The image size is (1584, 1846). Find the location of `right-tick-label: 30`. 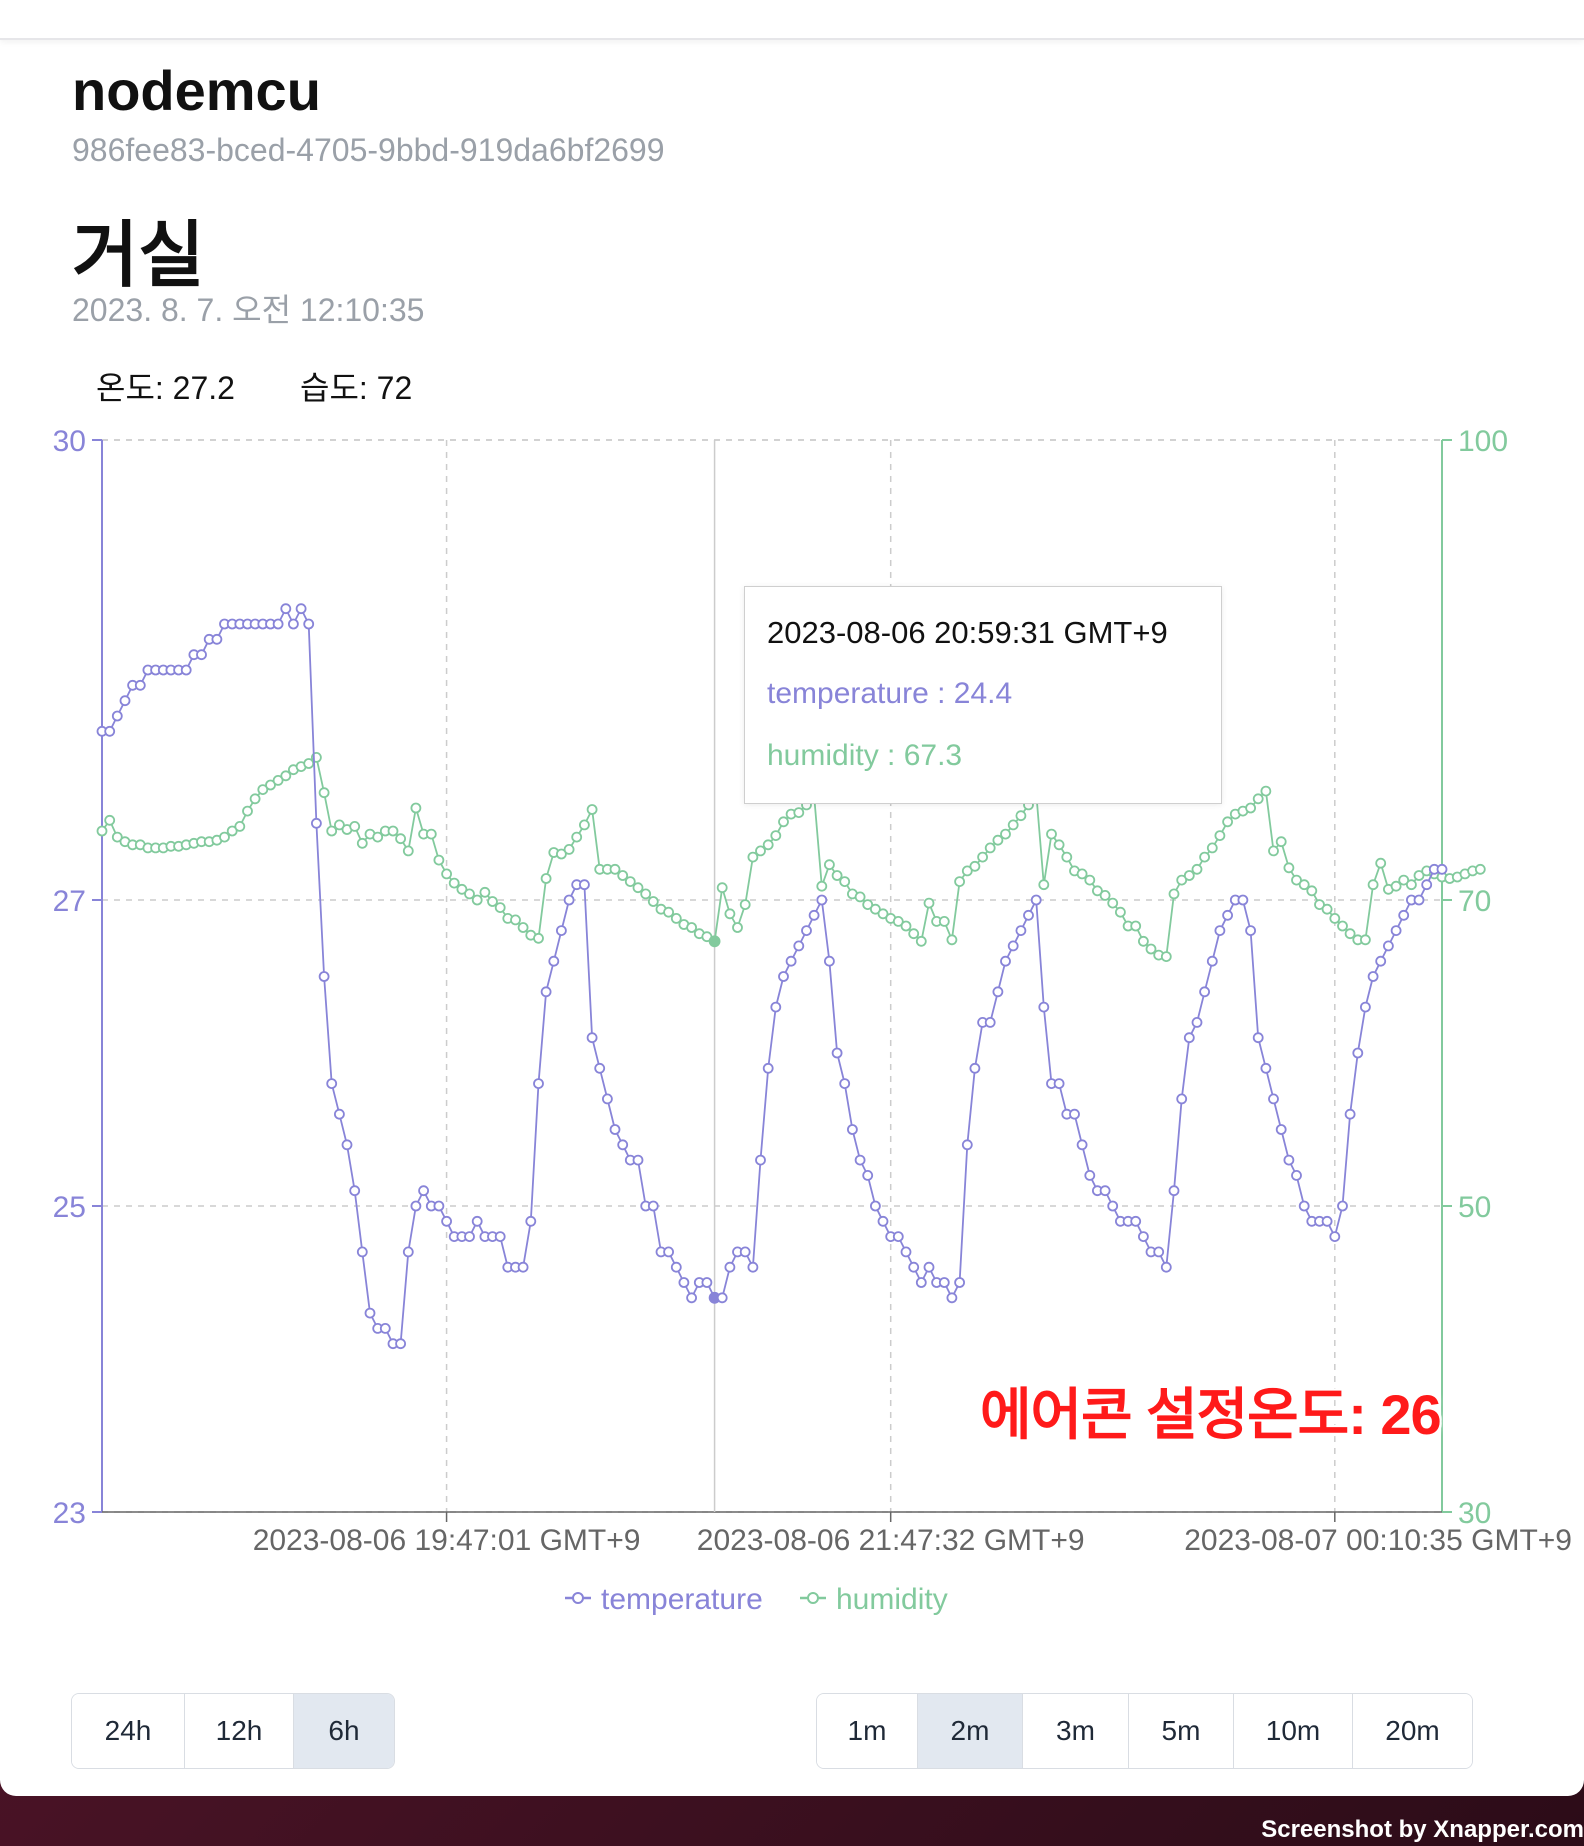

right-tick-label: 30 is located at coordinates (1474, 1513).